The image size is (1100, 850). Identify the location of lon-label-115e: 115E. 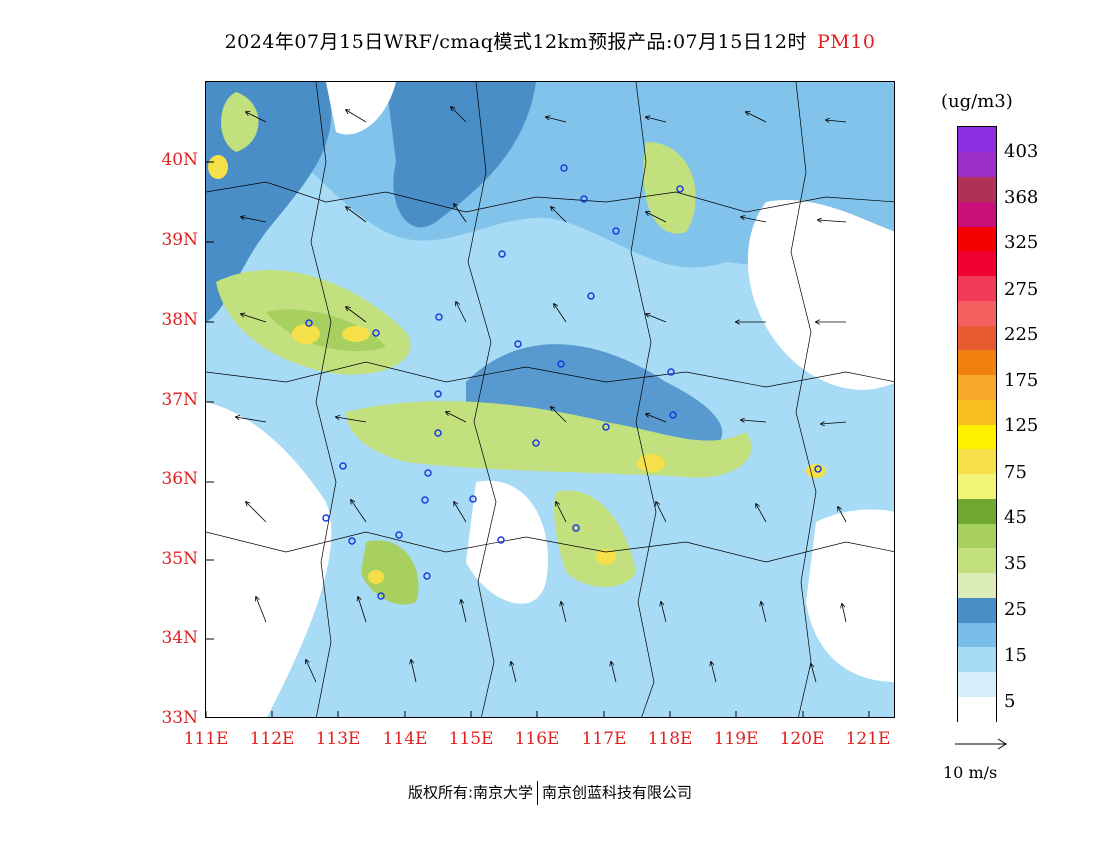
(471, 739).